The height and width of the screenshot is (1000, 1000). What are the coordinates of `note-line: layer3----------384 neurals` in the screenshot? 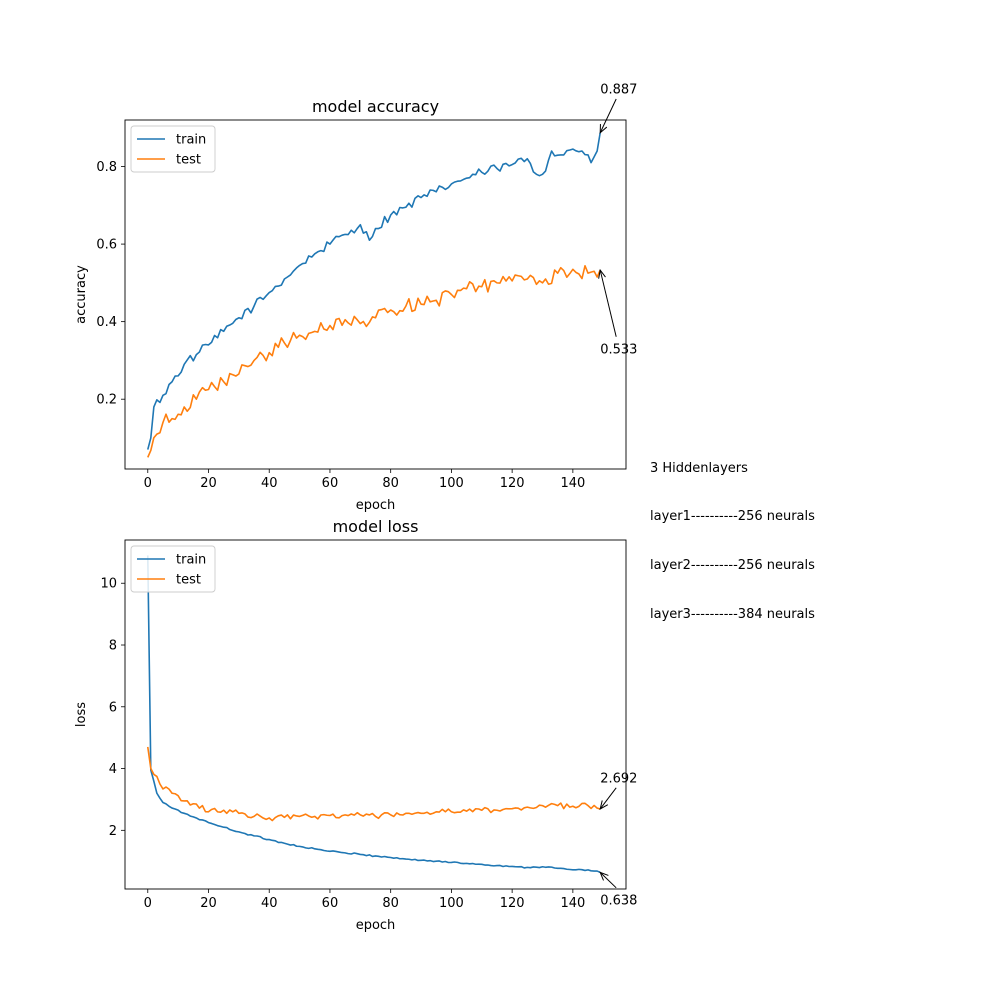 It's located at (732, 615).